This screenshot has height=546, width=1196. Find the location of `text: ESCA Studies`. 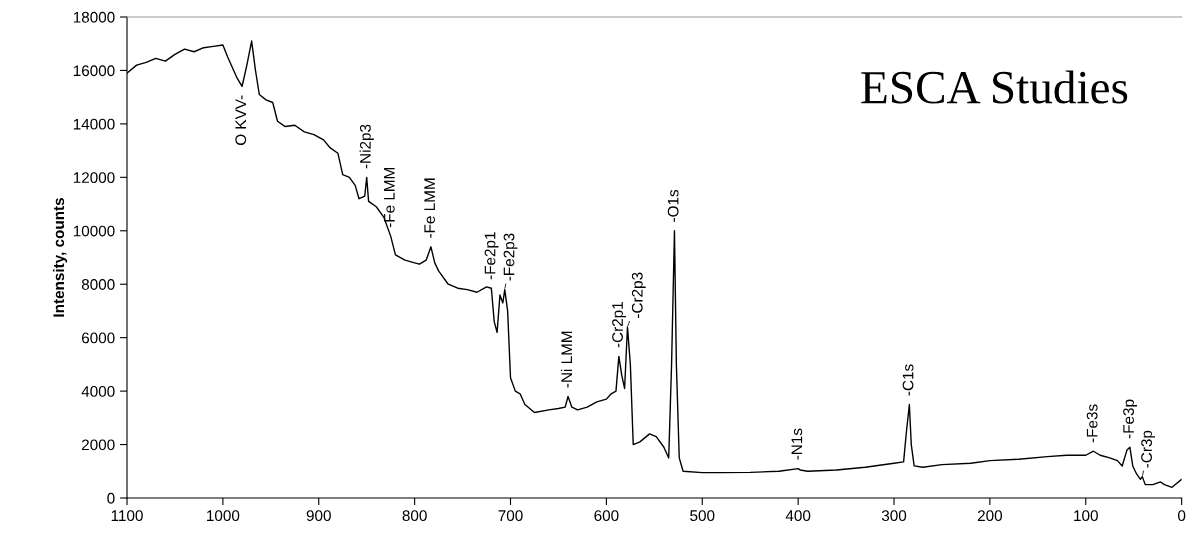

text: ESCA Studies is located at coordinates (994, 87).